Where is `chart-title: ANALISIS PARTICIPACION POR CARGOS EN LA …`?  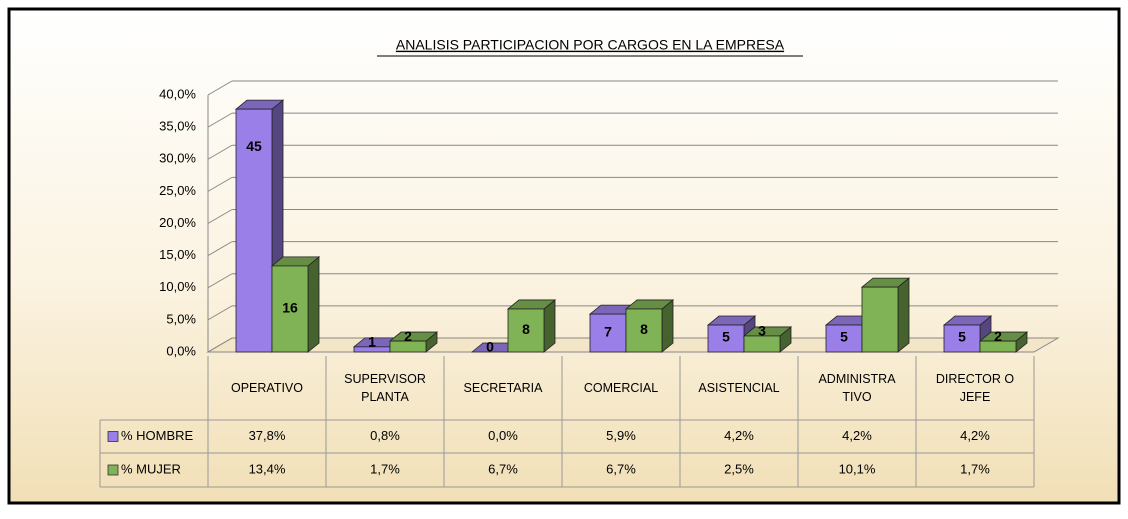 chart-title: ANALISIS PARTICIPACION POR CARGOS EN LA … is located at coordinates (590, 45).